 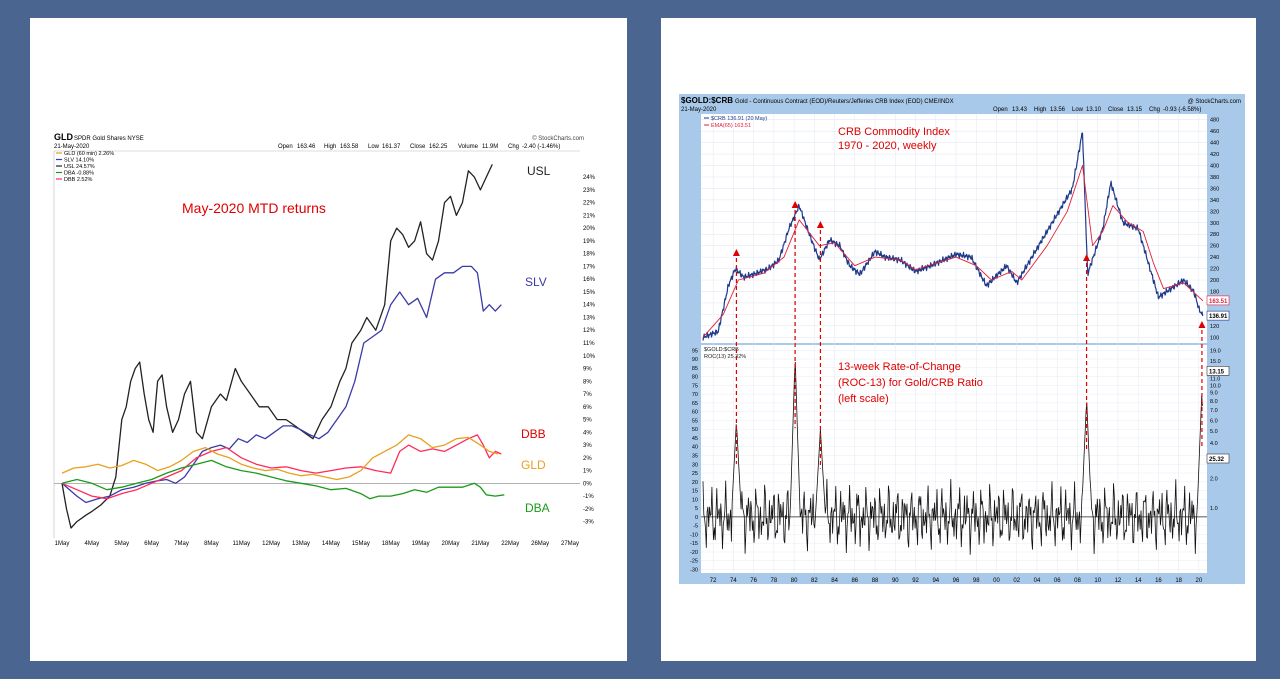 What do you see at coordinates (587, 472) in the screenshot?
I see `chart1-ytick-1: 1%` at bounding box center [587, 472].